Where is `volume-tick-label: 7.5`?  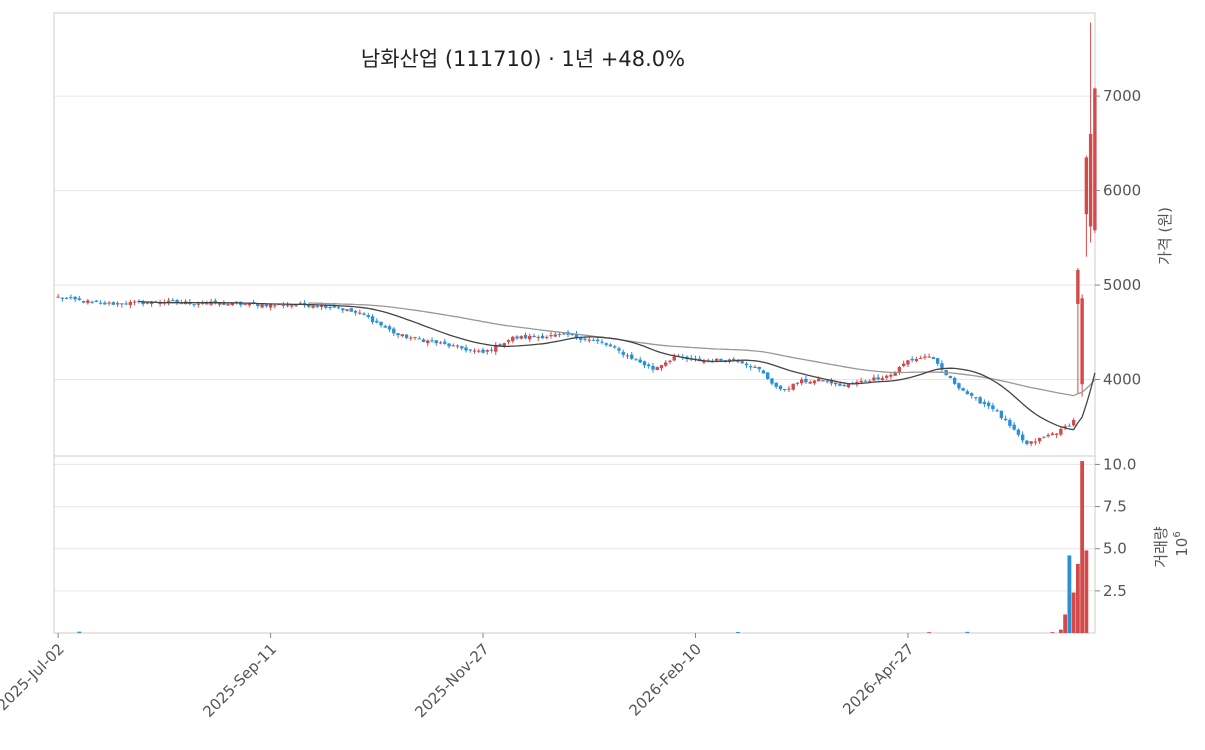
volume-tick-label: 7.5 is located at coordinates (1115, 507).